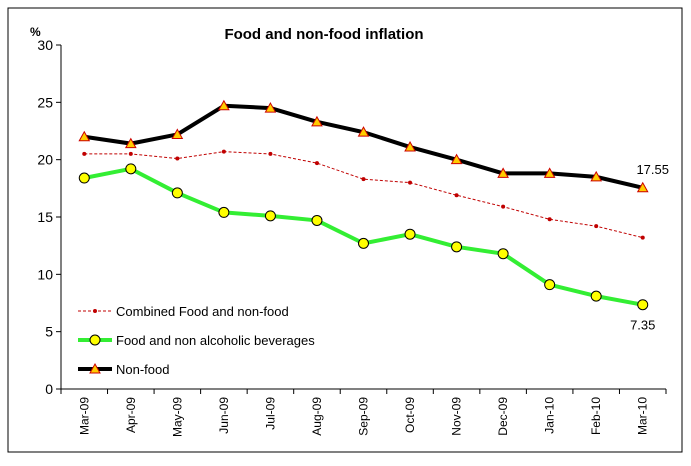 This screenshot has width=691, height=466. Describe the element at coordinates (35, 32) in the screenshot. I see `y-axis-label: %` at that location.